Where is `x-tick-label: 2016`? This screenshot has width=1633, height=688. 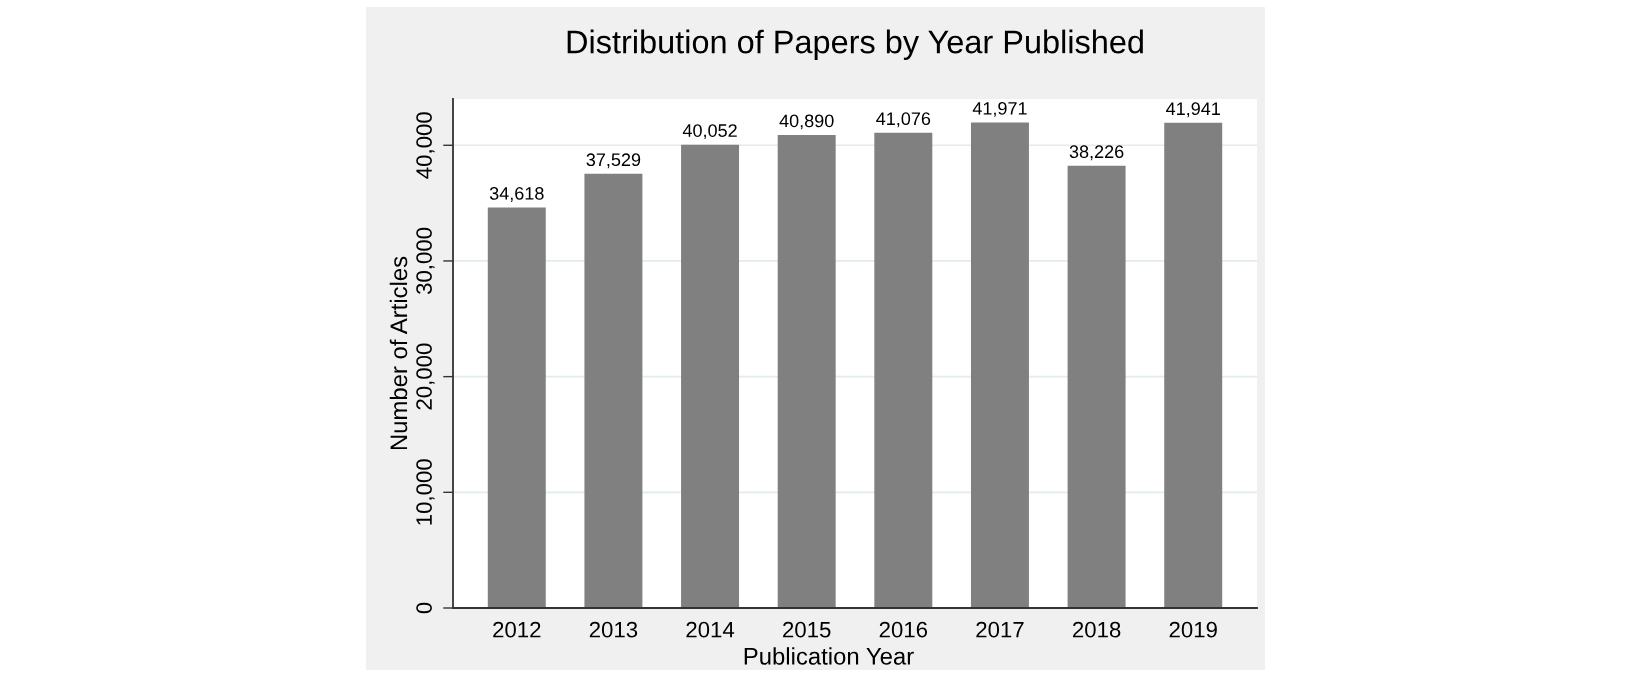
x-tick-label: 2016 is located at coordinates (903, 629).